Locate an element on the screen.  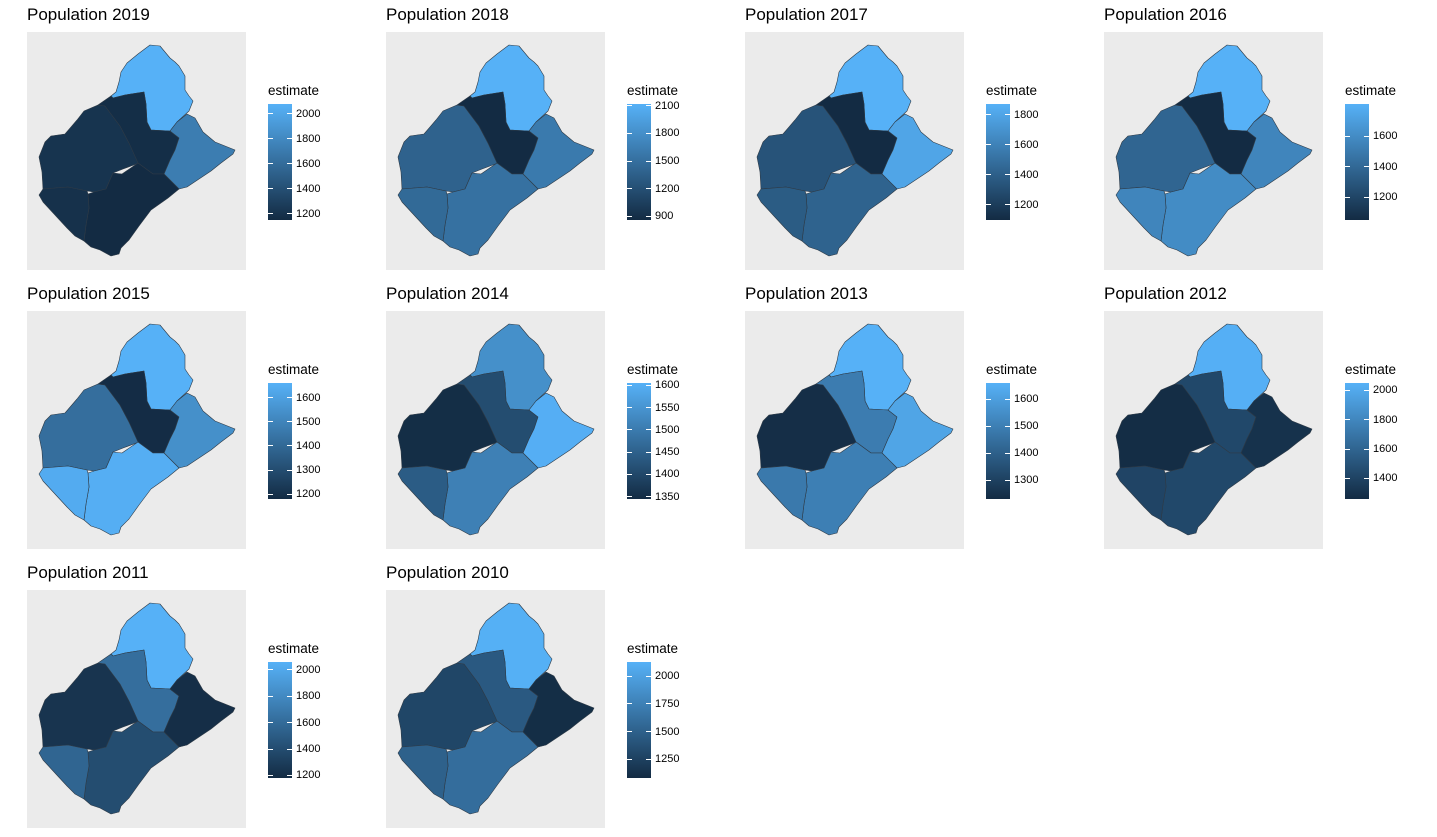
legend-tick-labels: 1200 1400 1600 is located at coordinates (1384, 162).